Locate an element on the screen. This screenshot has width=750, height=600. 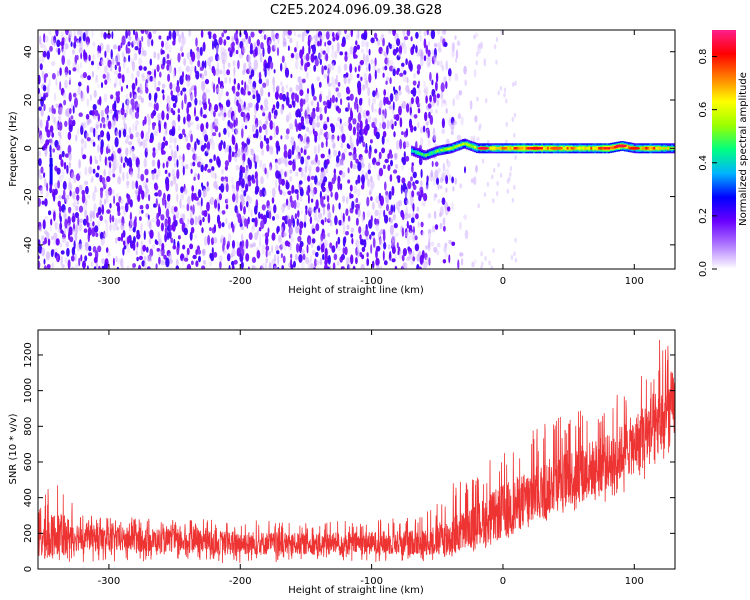
colorbar-tick-label: 0.2 is located at coordinates (703, 216).